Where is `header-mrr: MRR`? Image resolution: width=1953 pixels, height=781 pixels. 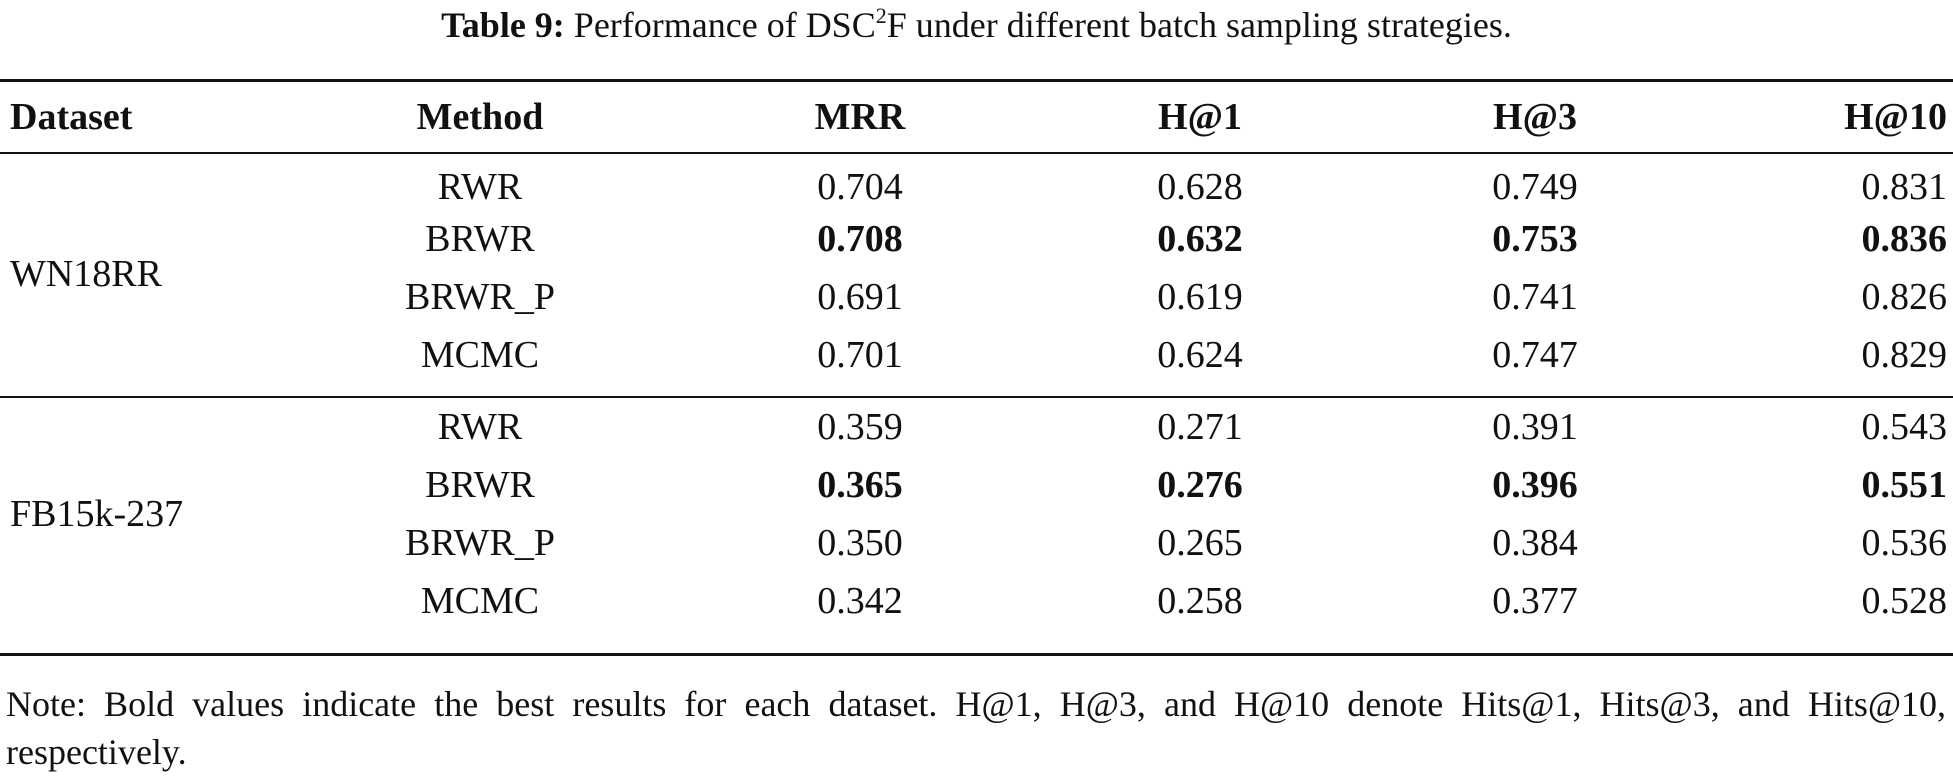 header-mrr: MRR is located at coordinates (860, 117).